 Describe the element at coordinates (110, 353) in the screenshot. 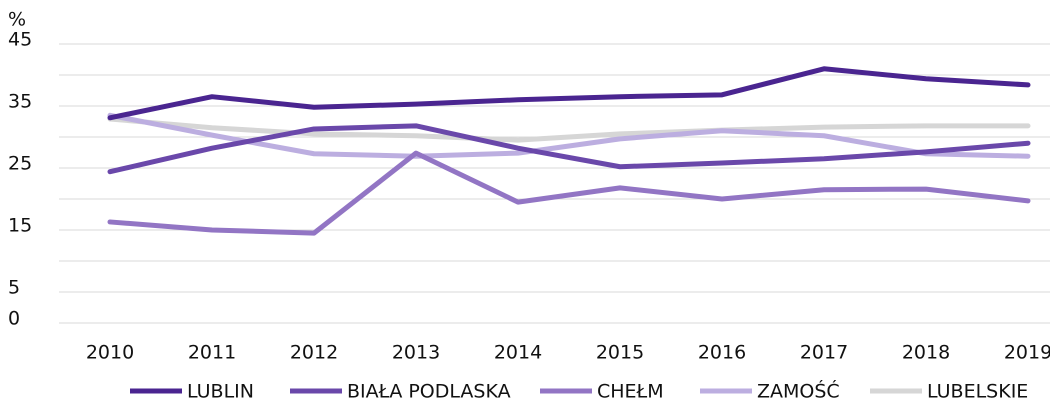

I see `x-tick-label: 2010` at that location.